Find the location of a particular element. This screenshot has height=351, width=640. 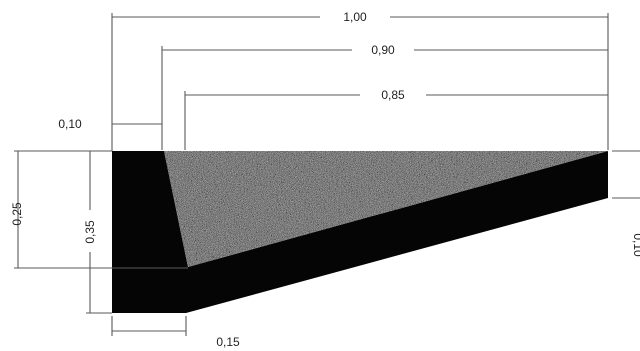

dimension-base-width: 0,15 is located at coordinates (175, 332).